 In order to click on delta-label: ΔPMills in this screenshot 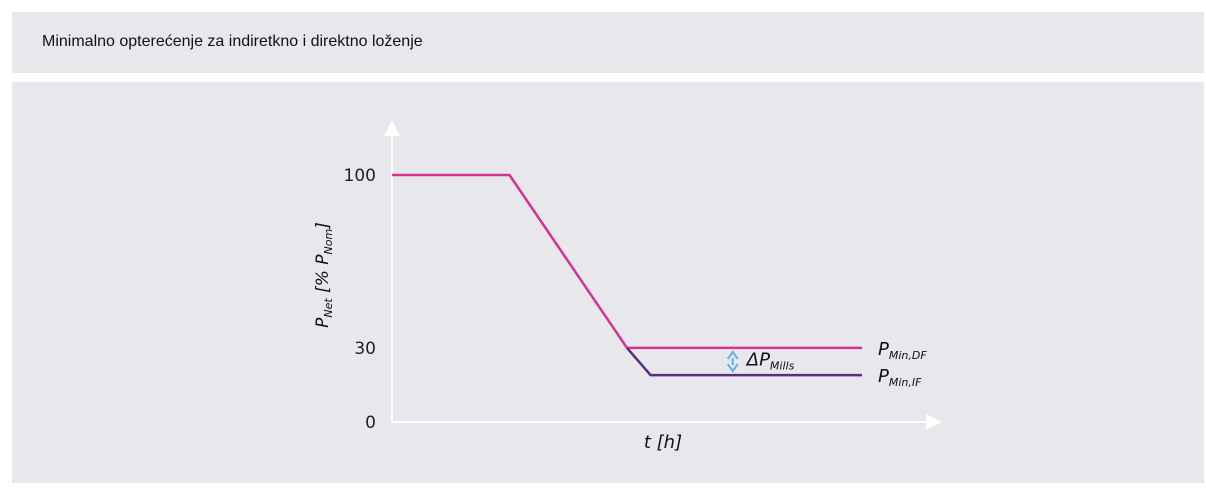, I will do `click(770, 360)`.